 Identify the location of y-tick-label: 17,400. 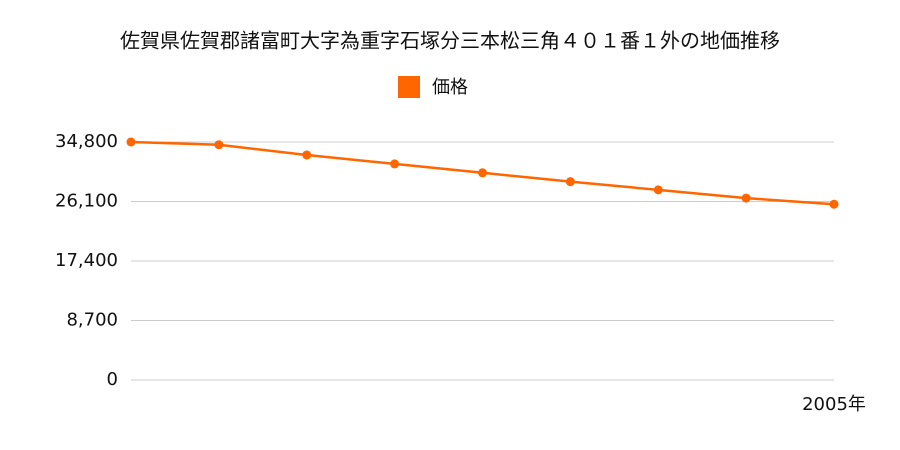
(86, 260).